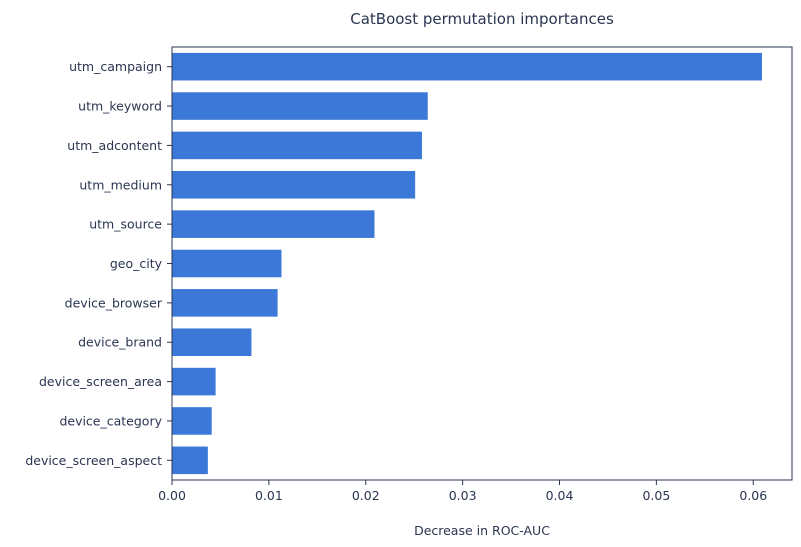 This screenshot has width=801, height=547. Describe the element at coordinates (110, 420) in the screenshot. I see `category-label: device_category` at that location.